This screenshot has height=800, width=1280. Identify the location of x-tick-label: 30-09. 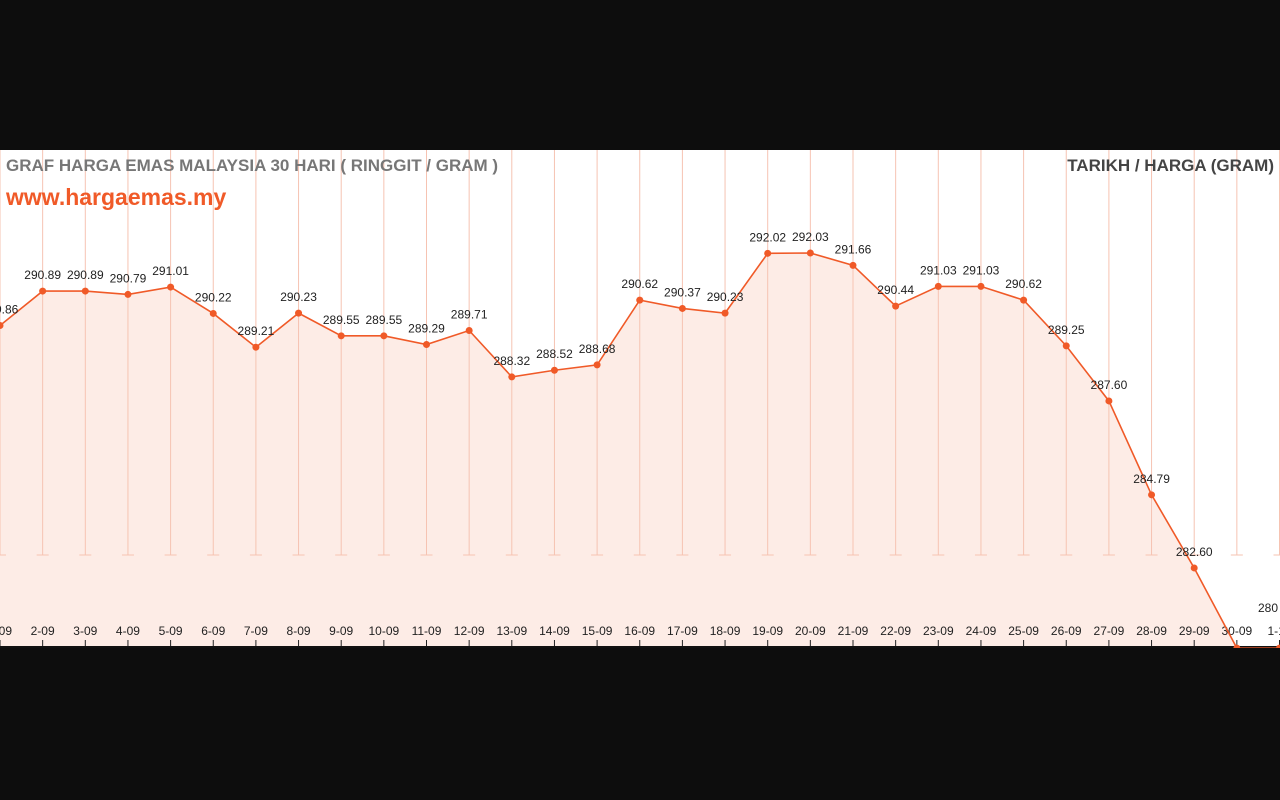
(1236, 631).